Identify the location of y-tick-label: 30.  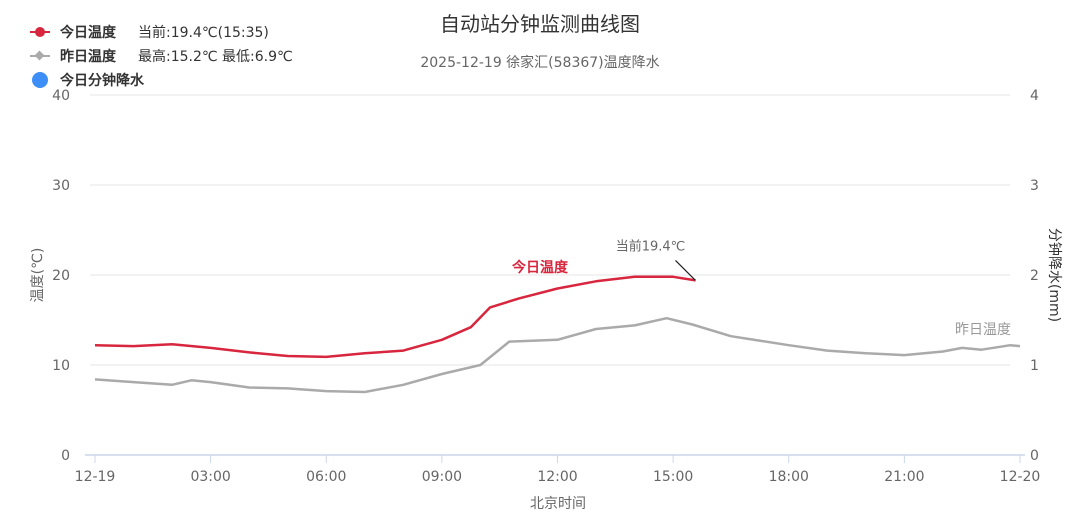
(61, 186).